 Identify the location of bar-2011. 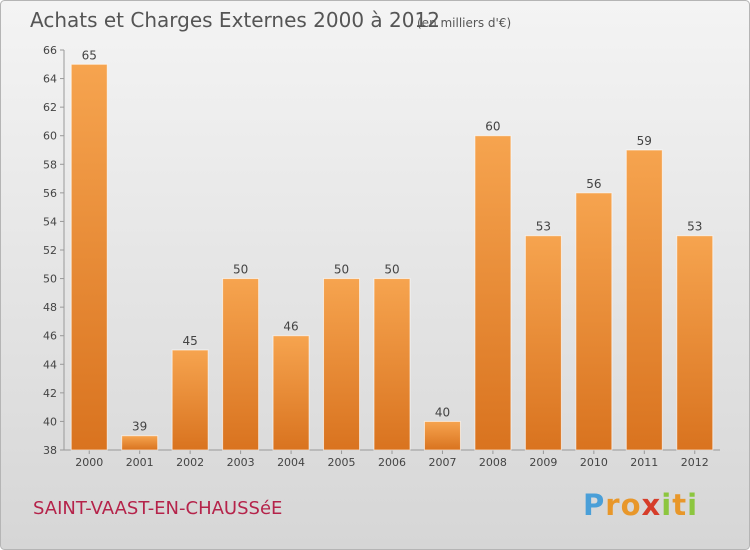
(644, 300).